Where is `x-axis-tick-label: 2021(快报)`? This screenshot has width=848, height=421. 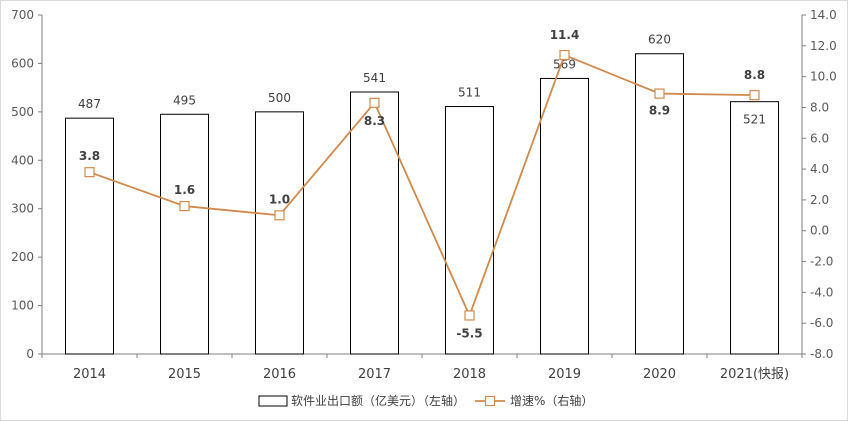
x-axis-tick-label: 2021(快报) is located at coordinates (754, 374).